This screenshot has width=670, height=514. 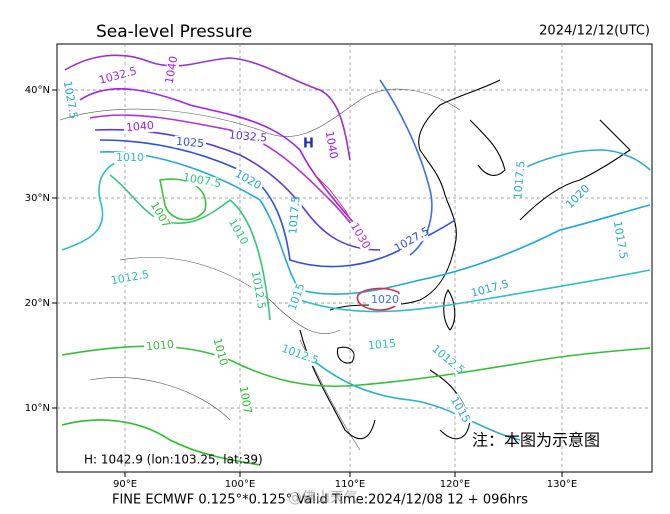 I want to click on map-title: Sea-level Pressure, so click(x=174, y=32).